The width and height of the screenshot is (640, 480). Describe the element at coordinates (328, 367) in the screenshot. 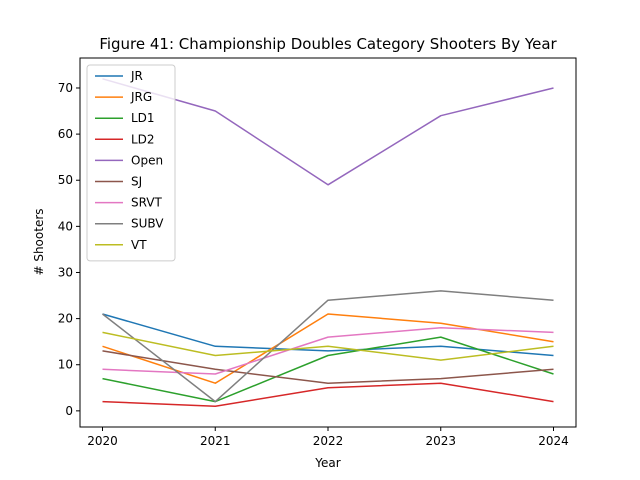

I see `series-line-sj` at that location.